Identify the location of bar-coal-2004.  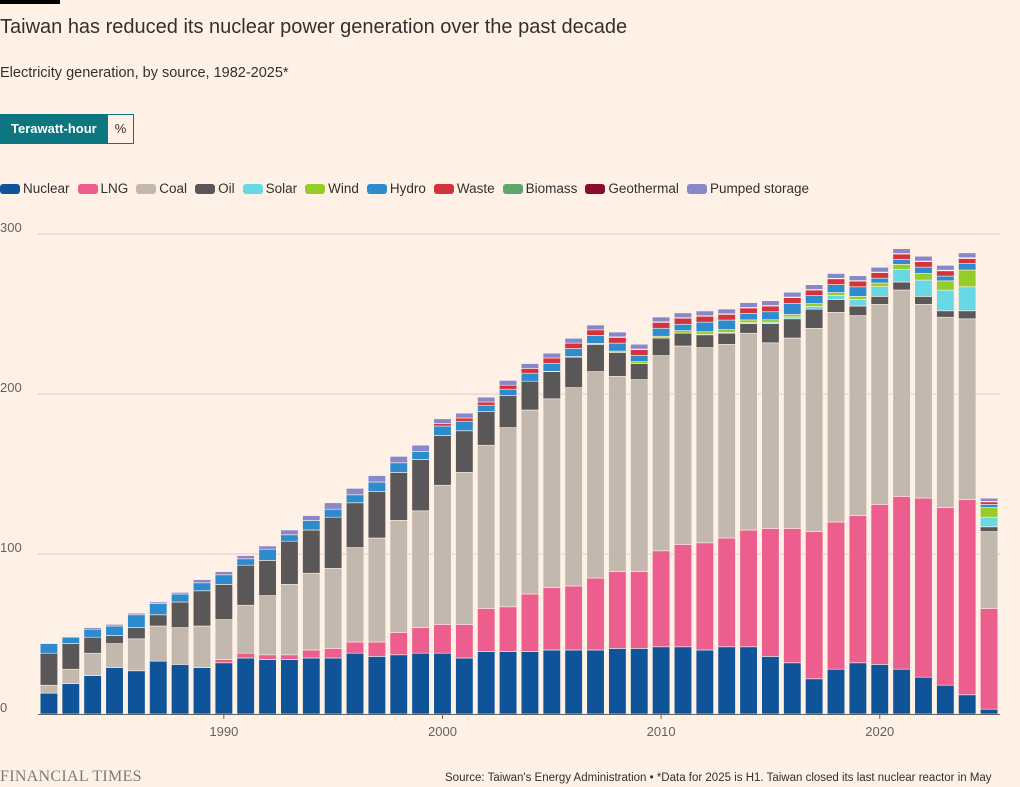
(529, 502).